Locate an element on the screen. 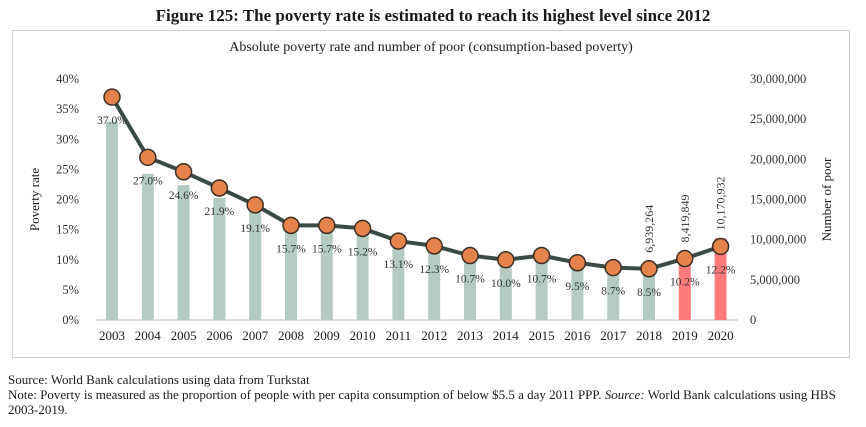 This screenshot has width=866, height=427. poverty-rate-label: 13.1% is located at coordinates (399, 265).